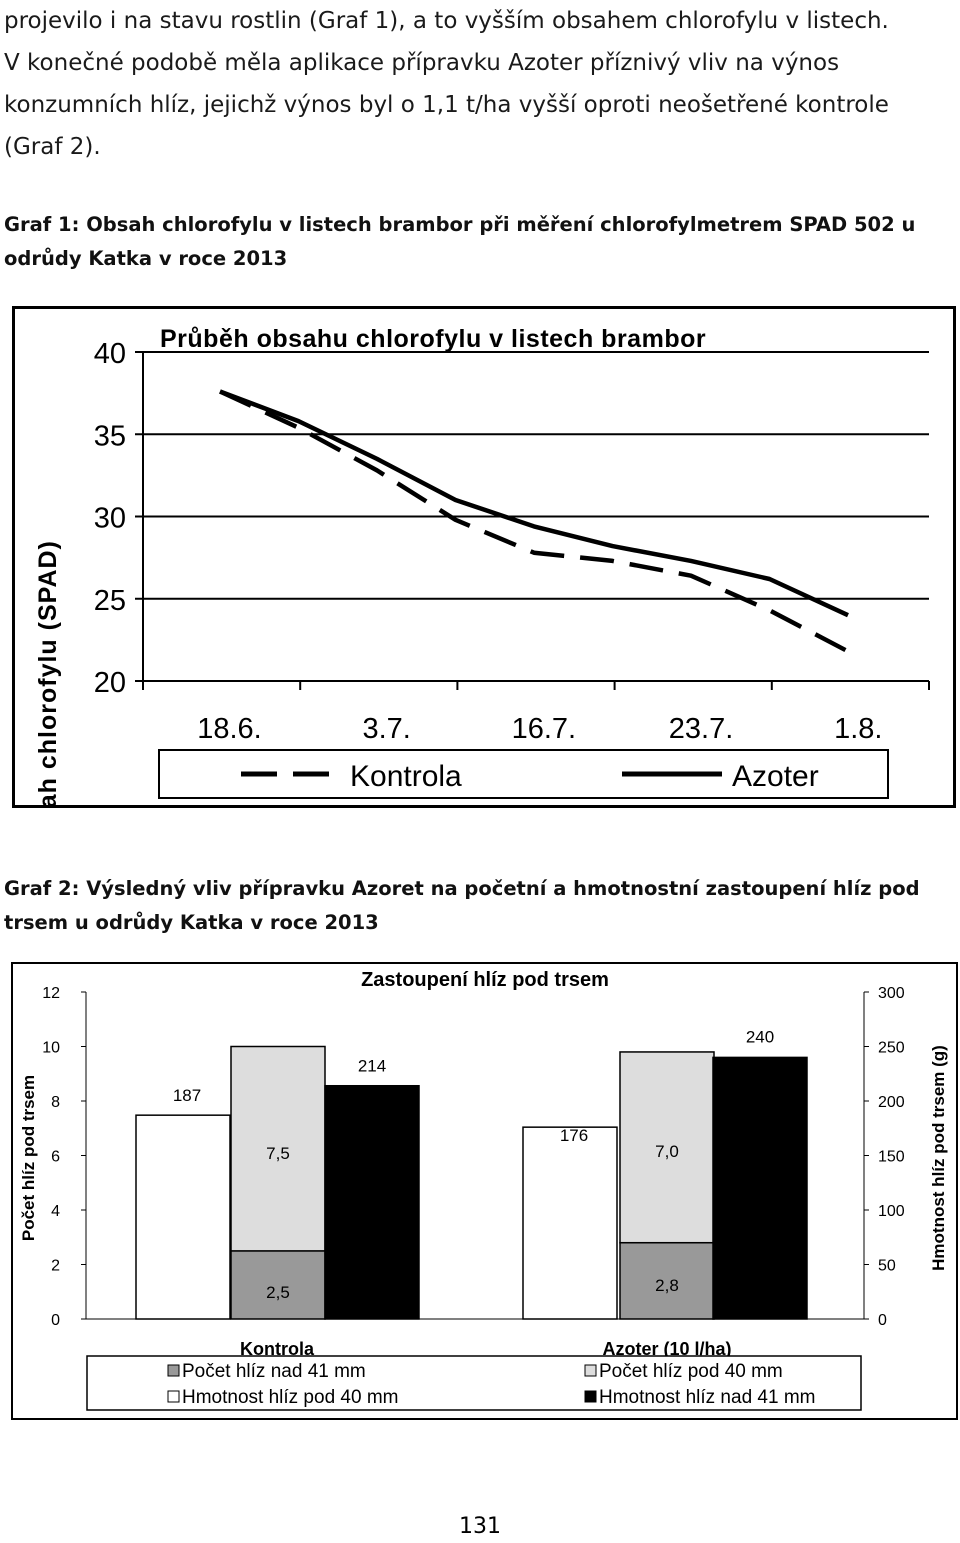 This screenshot has height=1543, width=960. Describe the element at coordinates (191, 922) in the screenshot. I see `caption-line: trsem u odrůdy Katka v roce 2013` at that location.